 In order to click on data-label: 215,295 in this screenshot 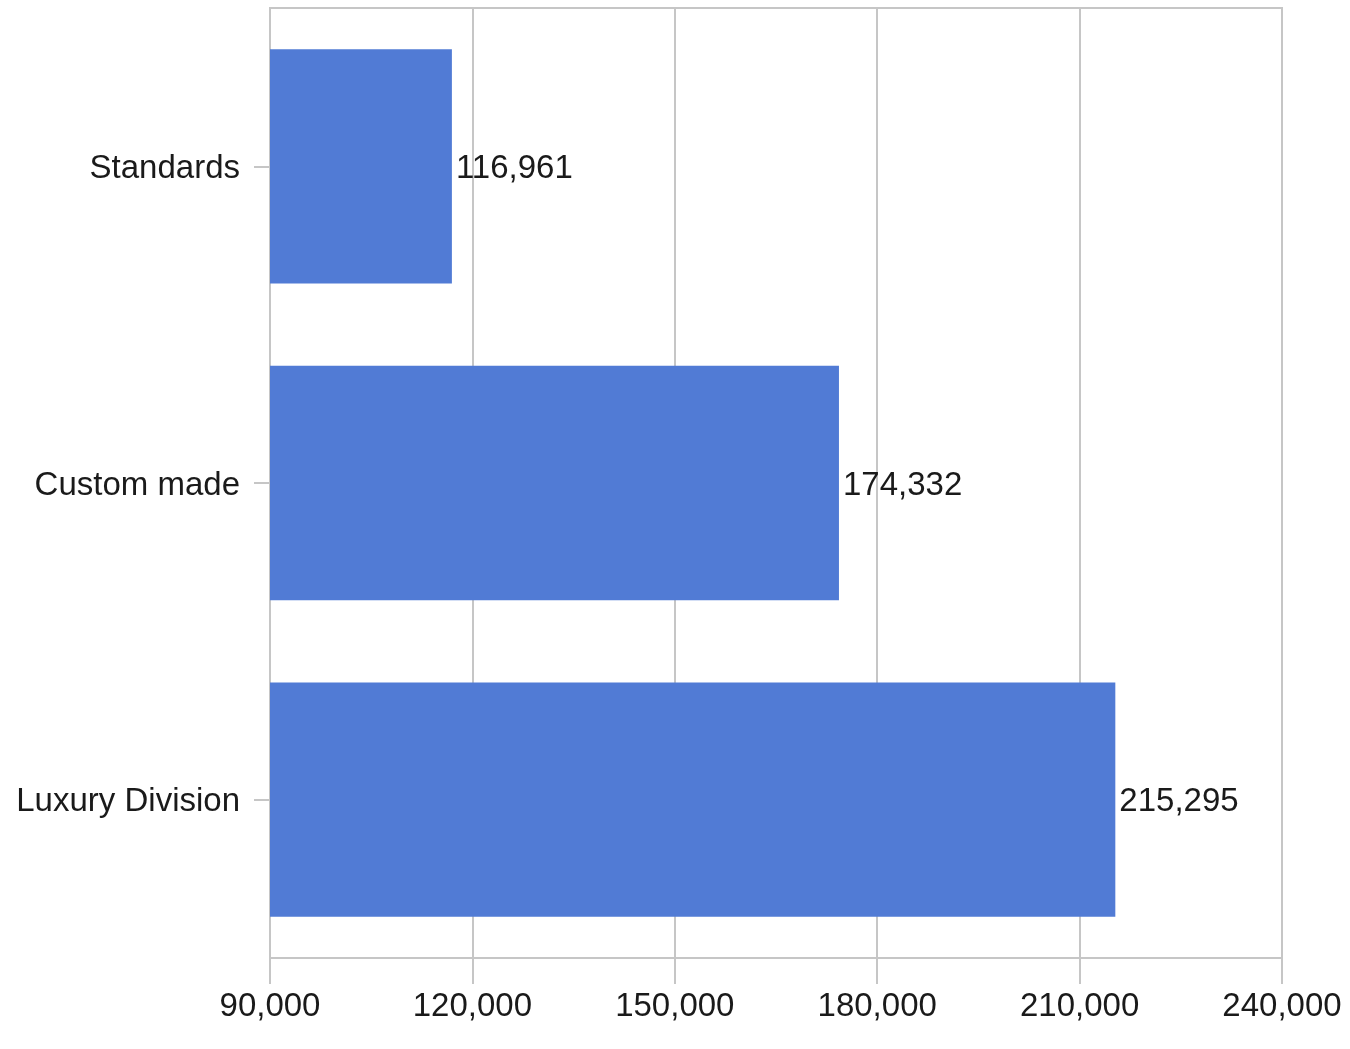, I will do `click(1179, 800)`.